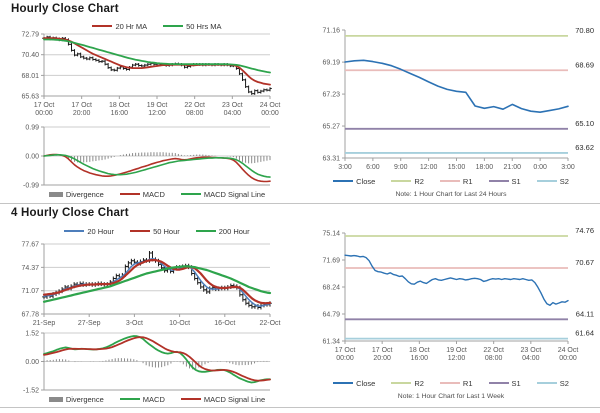 This screenshot has height=413, width=600. What do you see at coordinates (531, 350) in the screenshot?
I see `svg-text: 23 Oct` at bounding box center [531, 350].